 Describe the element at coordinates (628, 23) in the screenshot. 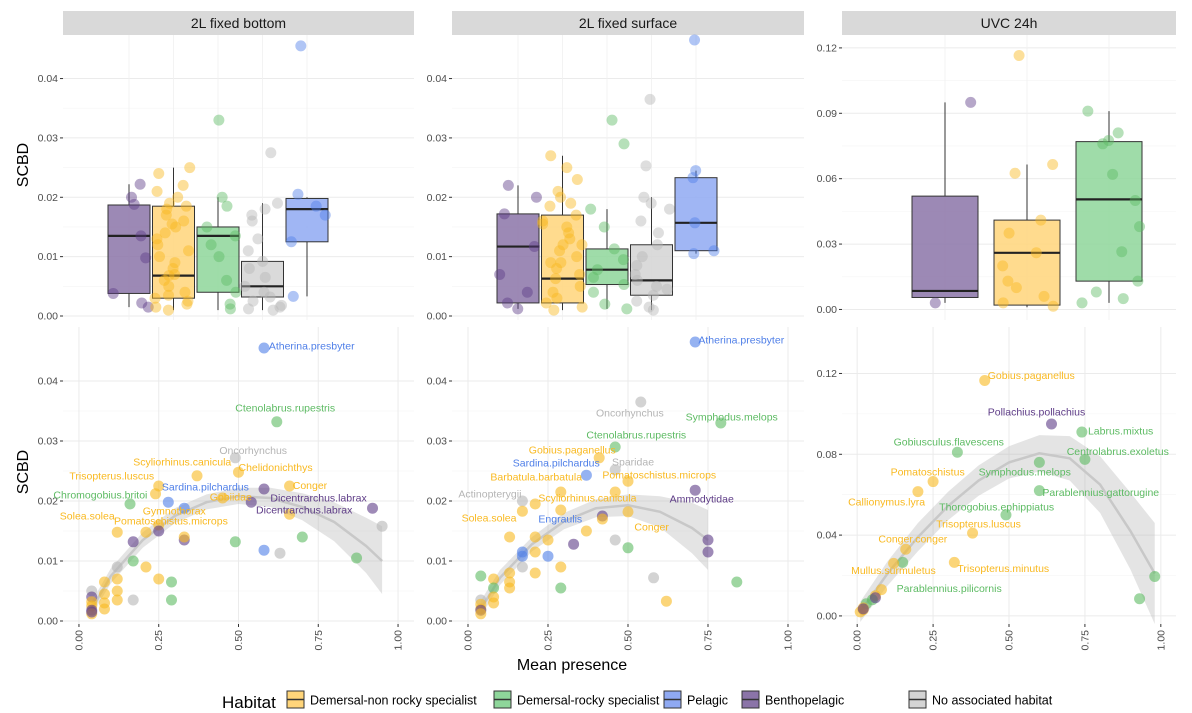

I see `facet-strip` at that location.